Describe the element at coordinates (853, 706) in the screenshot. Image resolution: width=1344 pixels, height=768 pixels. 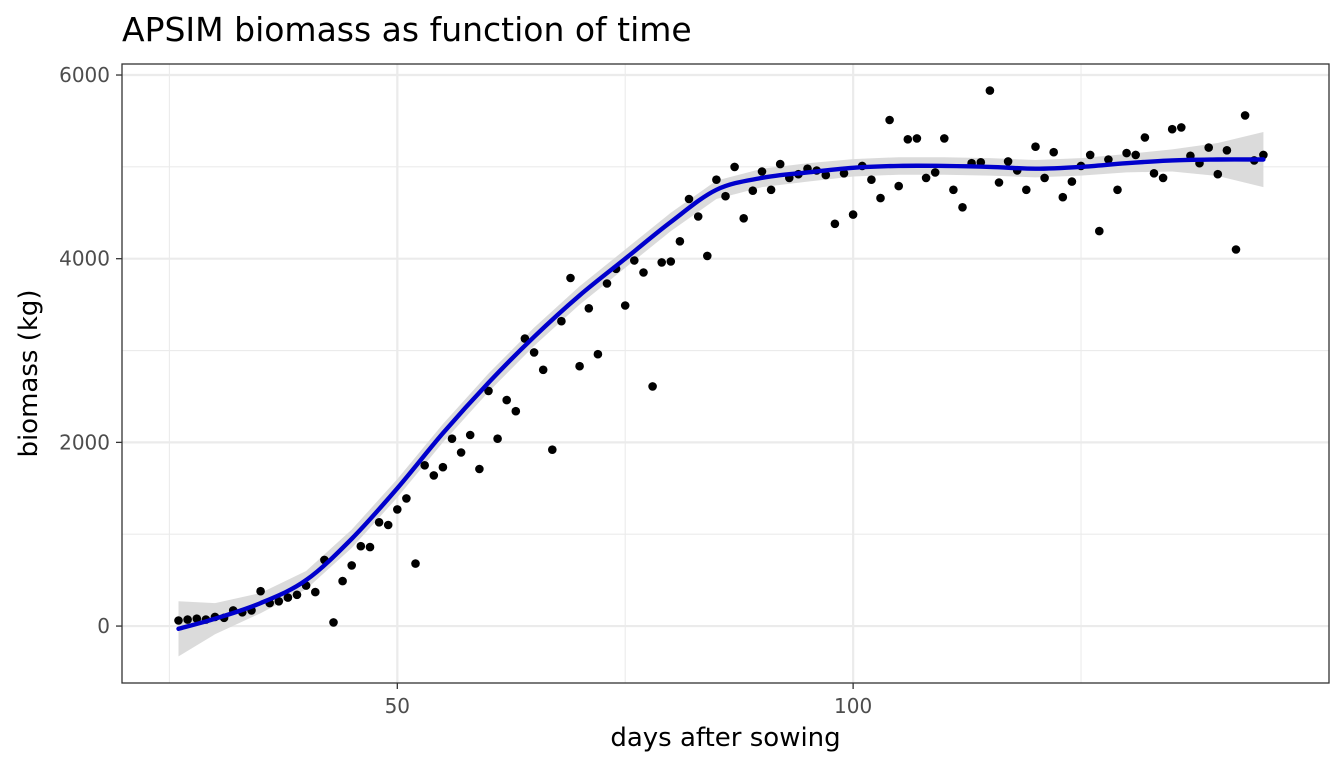
I see `x-tick-label: 100` at that location.